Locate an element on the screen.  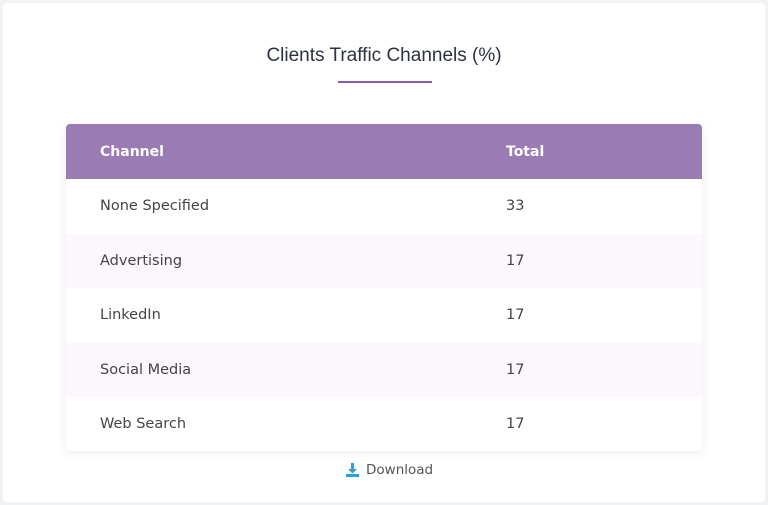
download-icon is located at coordinates (352, 470).